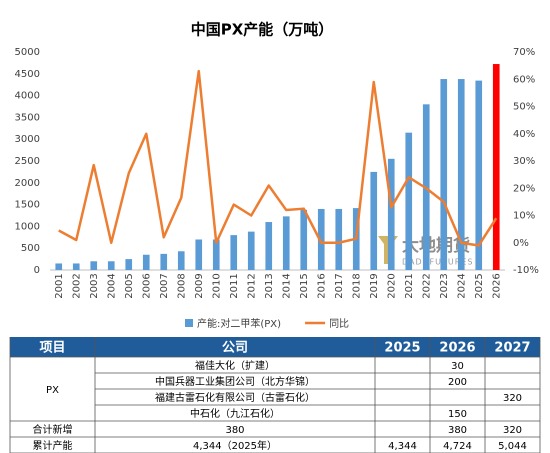 The width and height of the screenshot is (550, 453). Describe the element at coordinates (27, 96) in the screenshot. I see `y-tick-label: 4000` at that location.